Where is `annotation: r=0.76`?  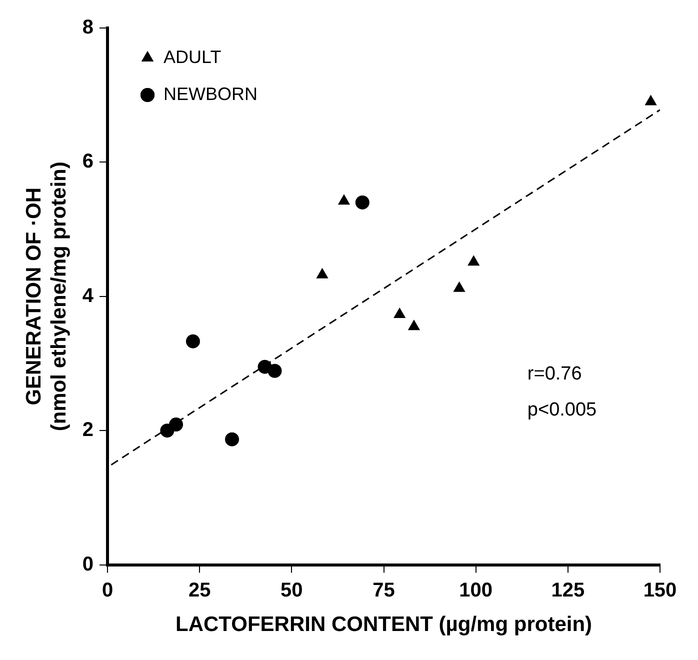 annotation: r=0.76 is located at coordinates (554, 373).